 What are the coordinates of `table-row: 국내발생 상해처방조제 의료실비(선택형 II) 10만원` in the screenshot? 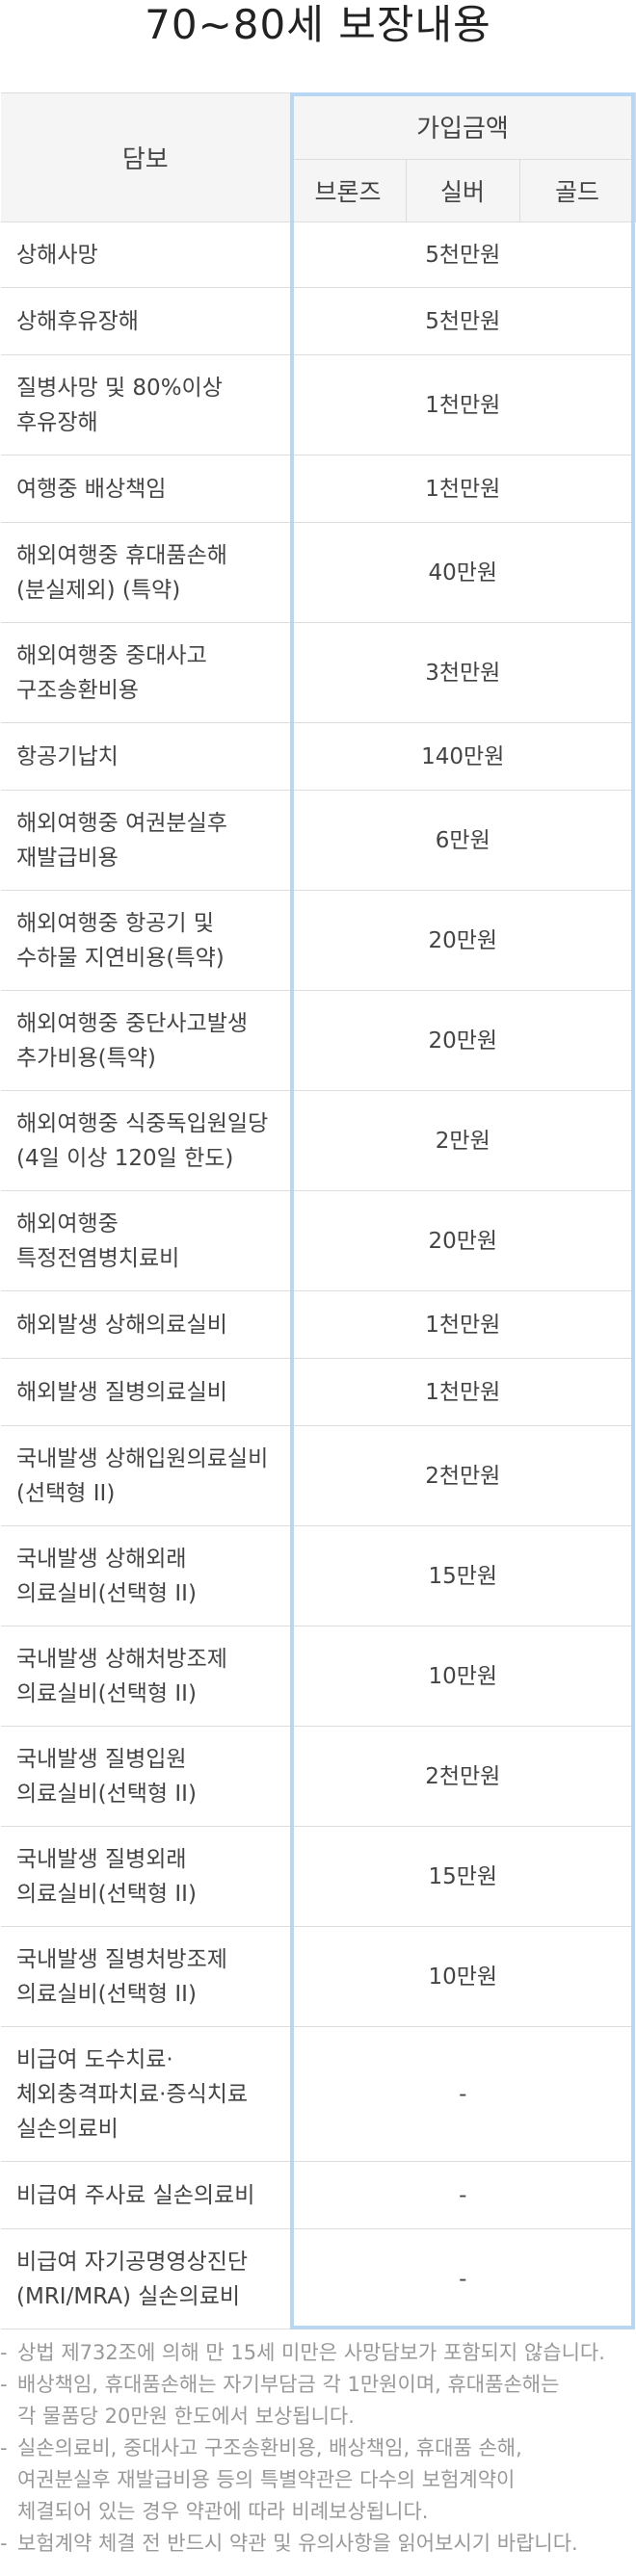 It's located at (318, 1676).